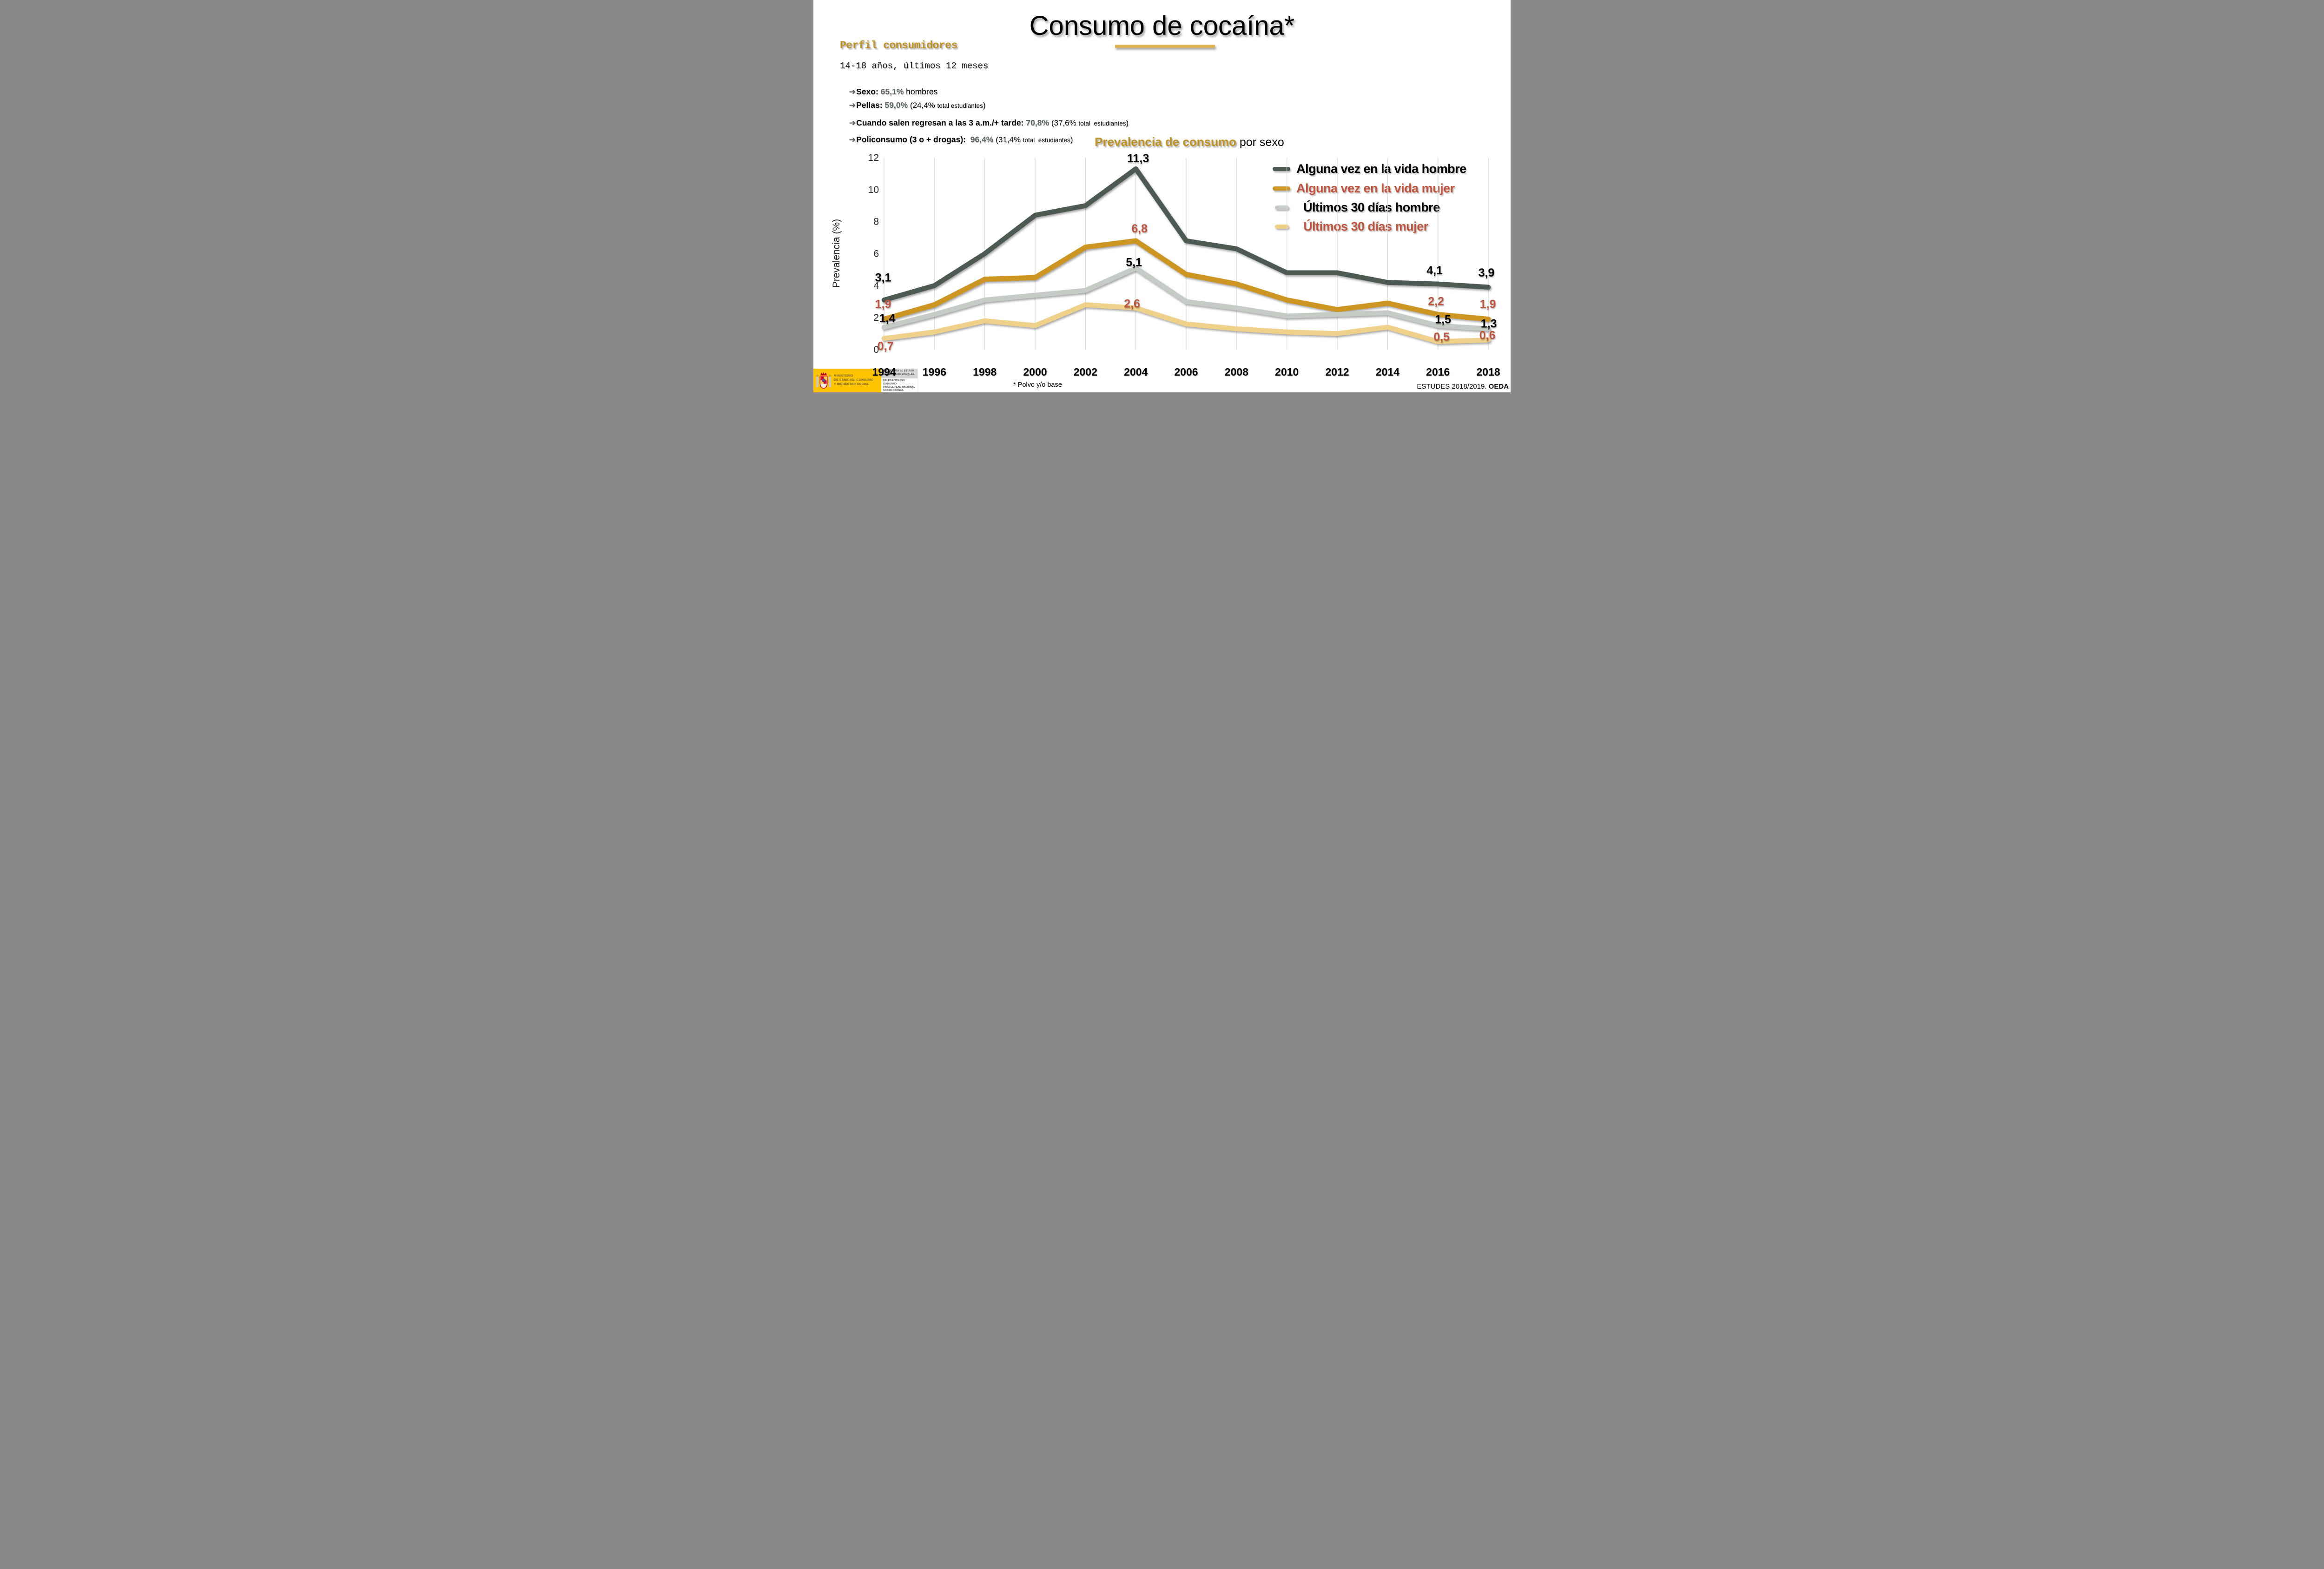 The image size is (2324, 1569). Describe the element at coordinates (870, 105) in the screenshot. I see `bullet-label: Pellas:` at that location.